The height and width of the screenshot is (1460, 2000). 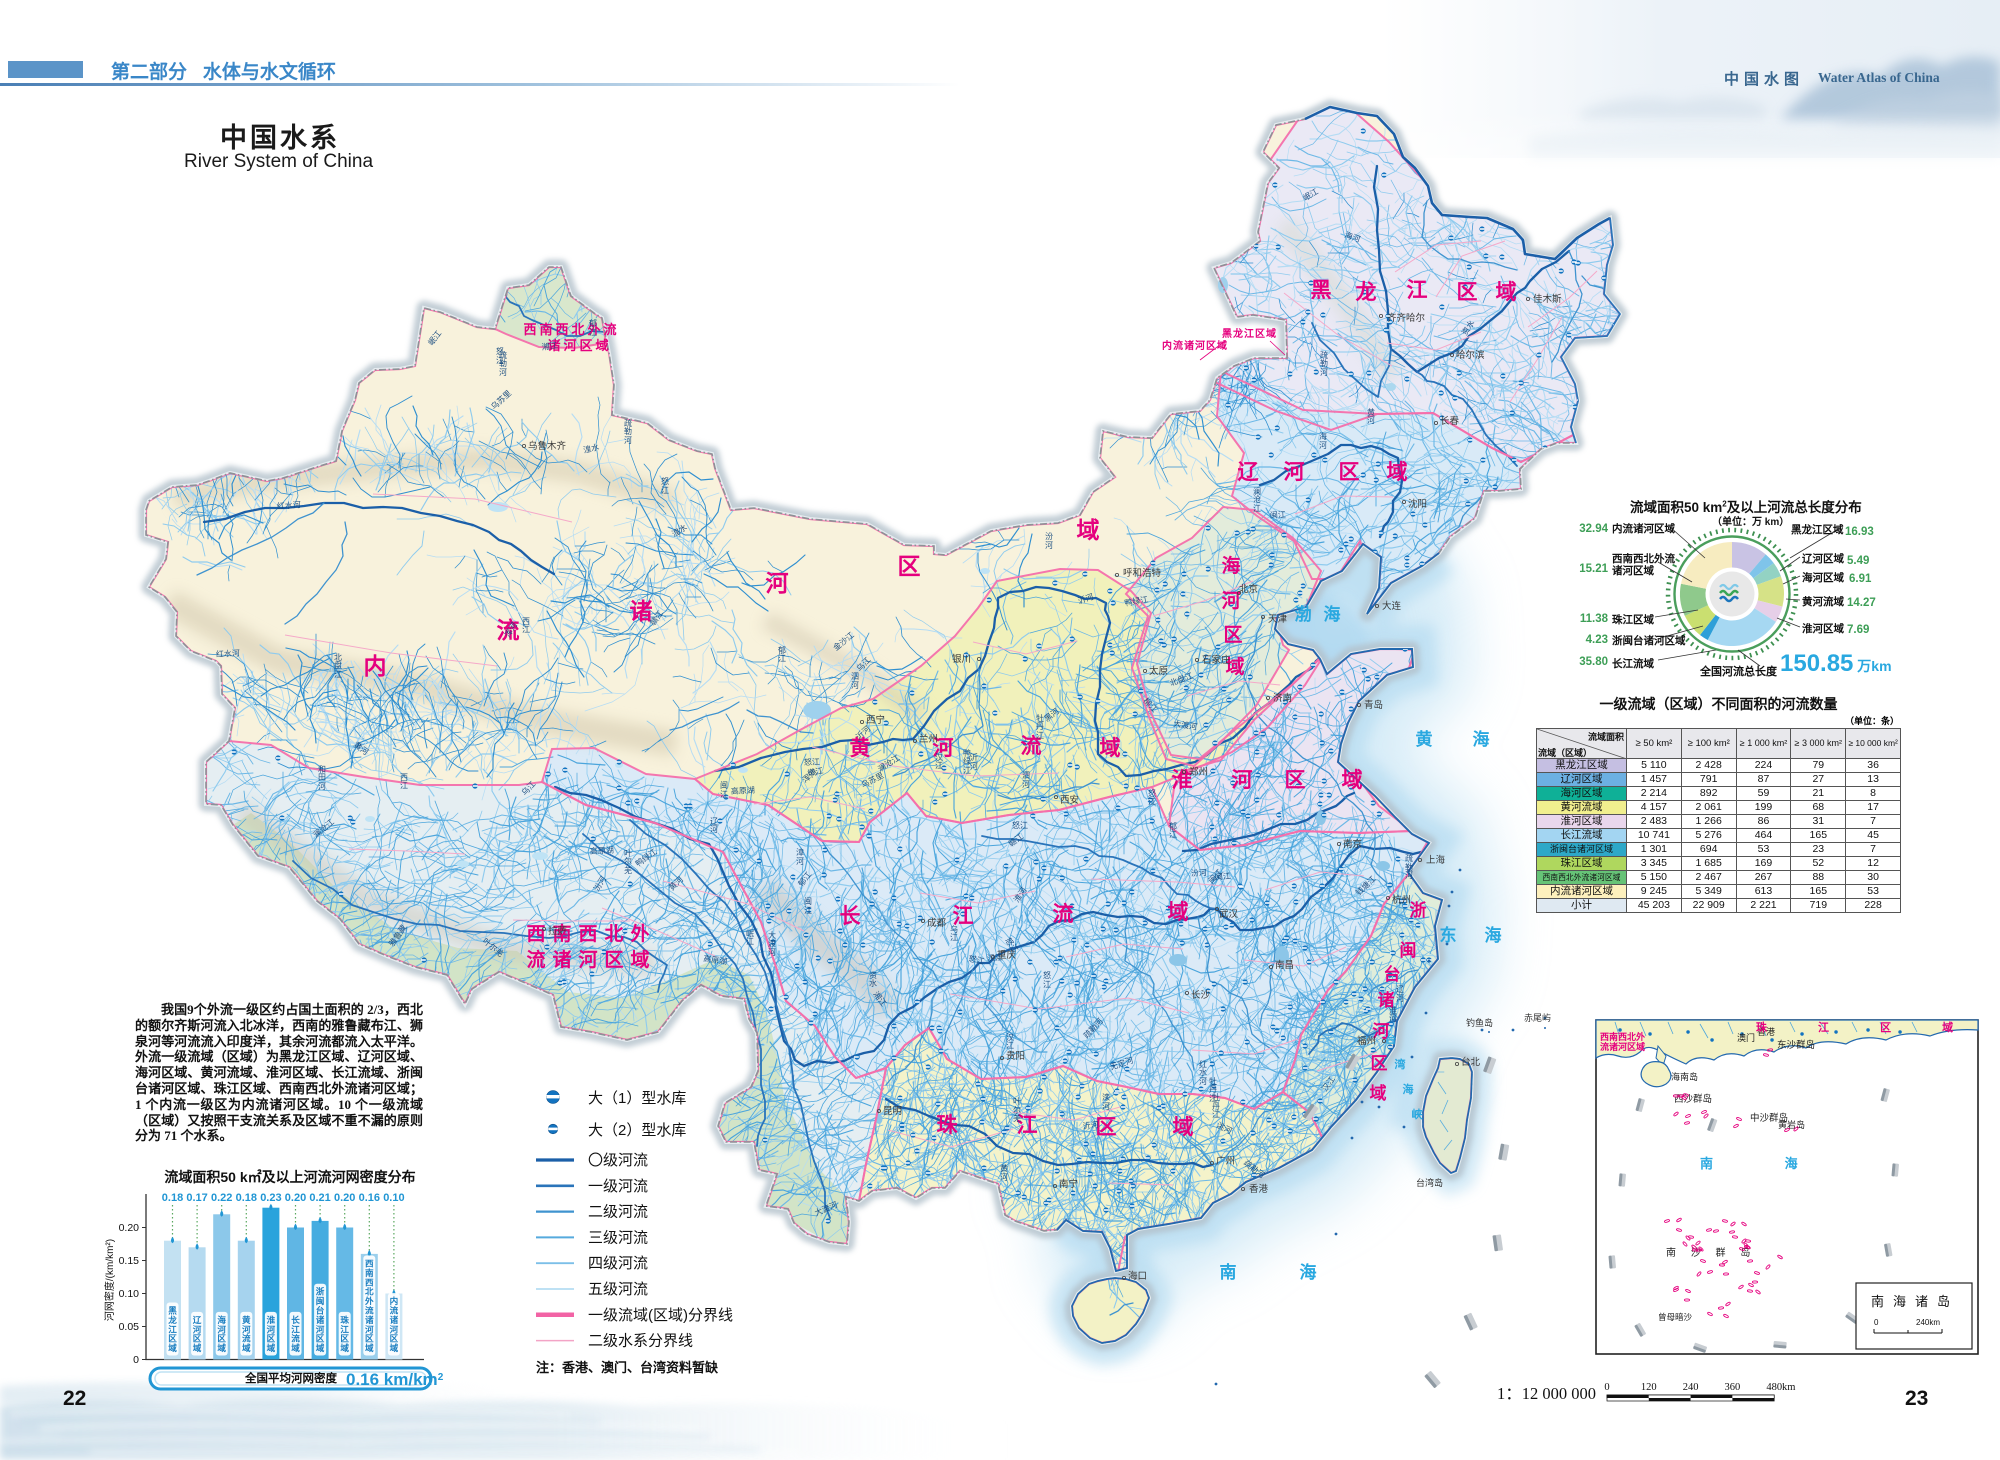 What do you see at coordinates (1711, 1252) in the screenshot?
I see `svg-text: 南 沙 群 岛` at bounding box center [1711, 1252].